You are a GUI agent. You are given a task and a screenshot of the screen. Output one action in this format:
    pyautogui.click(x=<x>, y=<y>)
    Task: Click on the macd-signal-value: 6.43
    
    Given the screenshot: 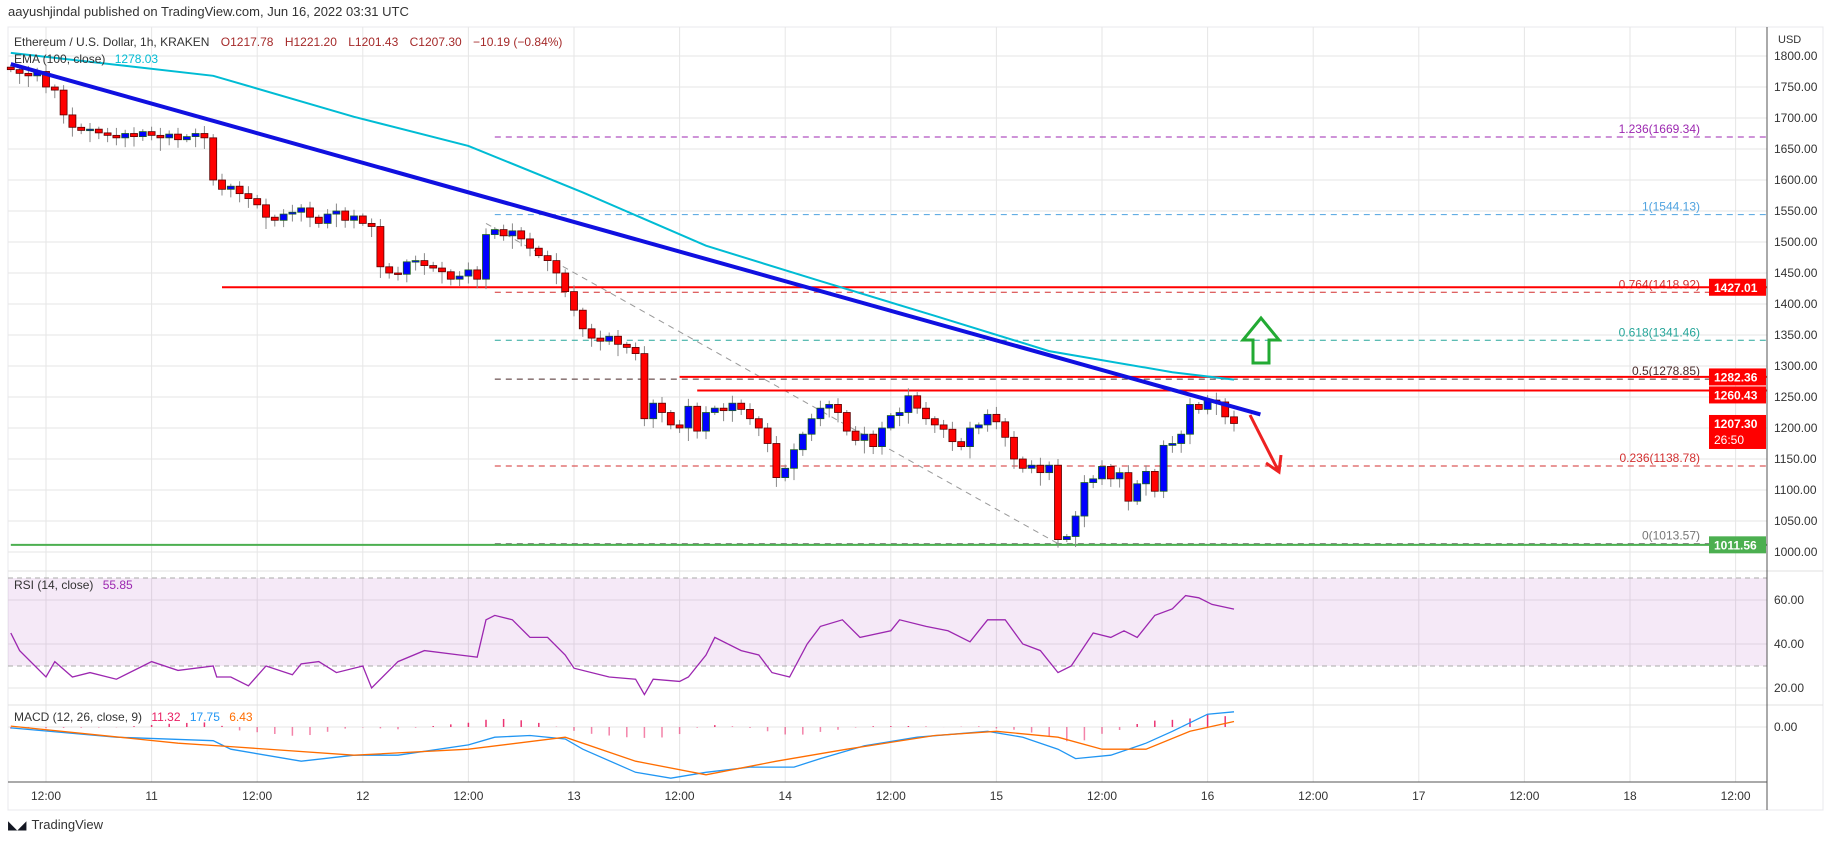 What is the action you would take?
    pyautogui.click(x=241, y=717)
    